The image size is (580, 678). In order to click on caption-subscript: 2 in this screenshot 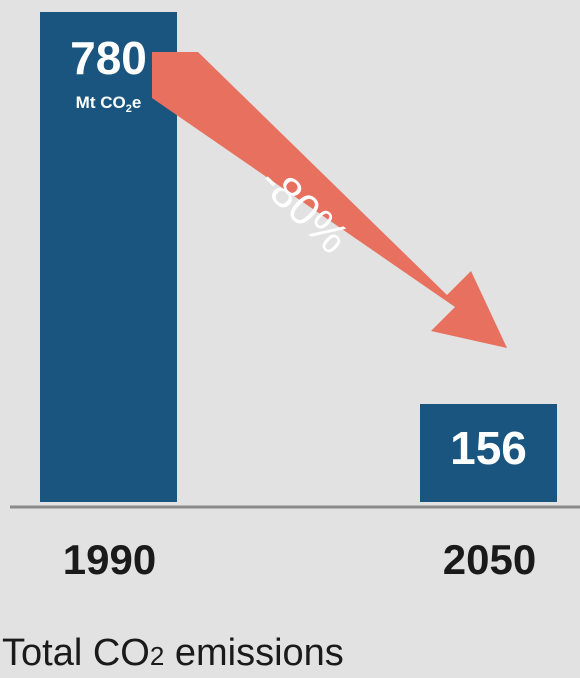, I will do `click(157, 656)`.